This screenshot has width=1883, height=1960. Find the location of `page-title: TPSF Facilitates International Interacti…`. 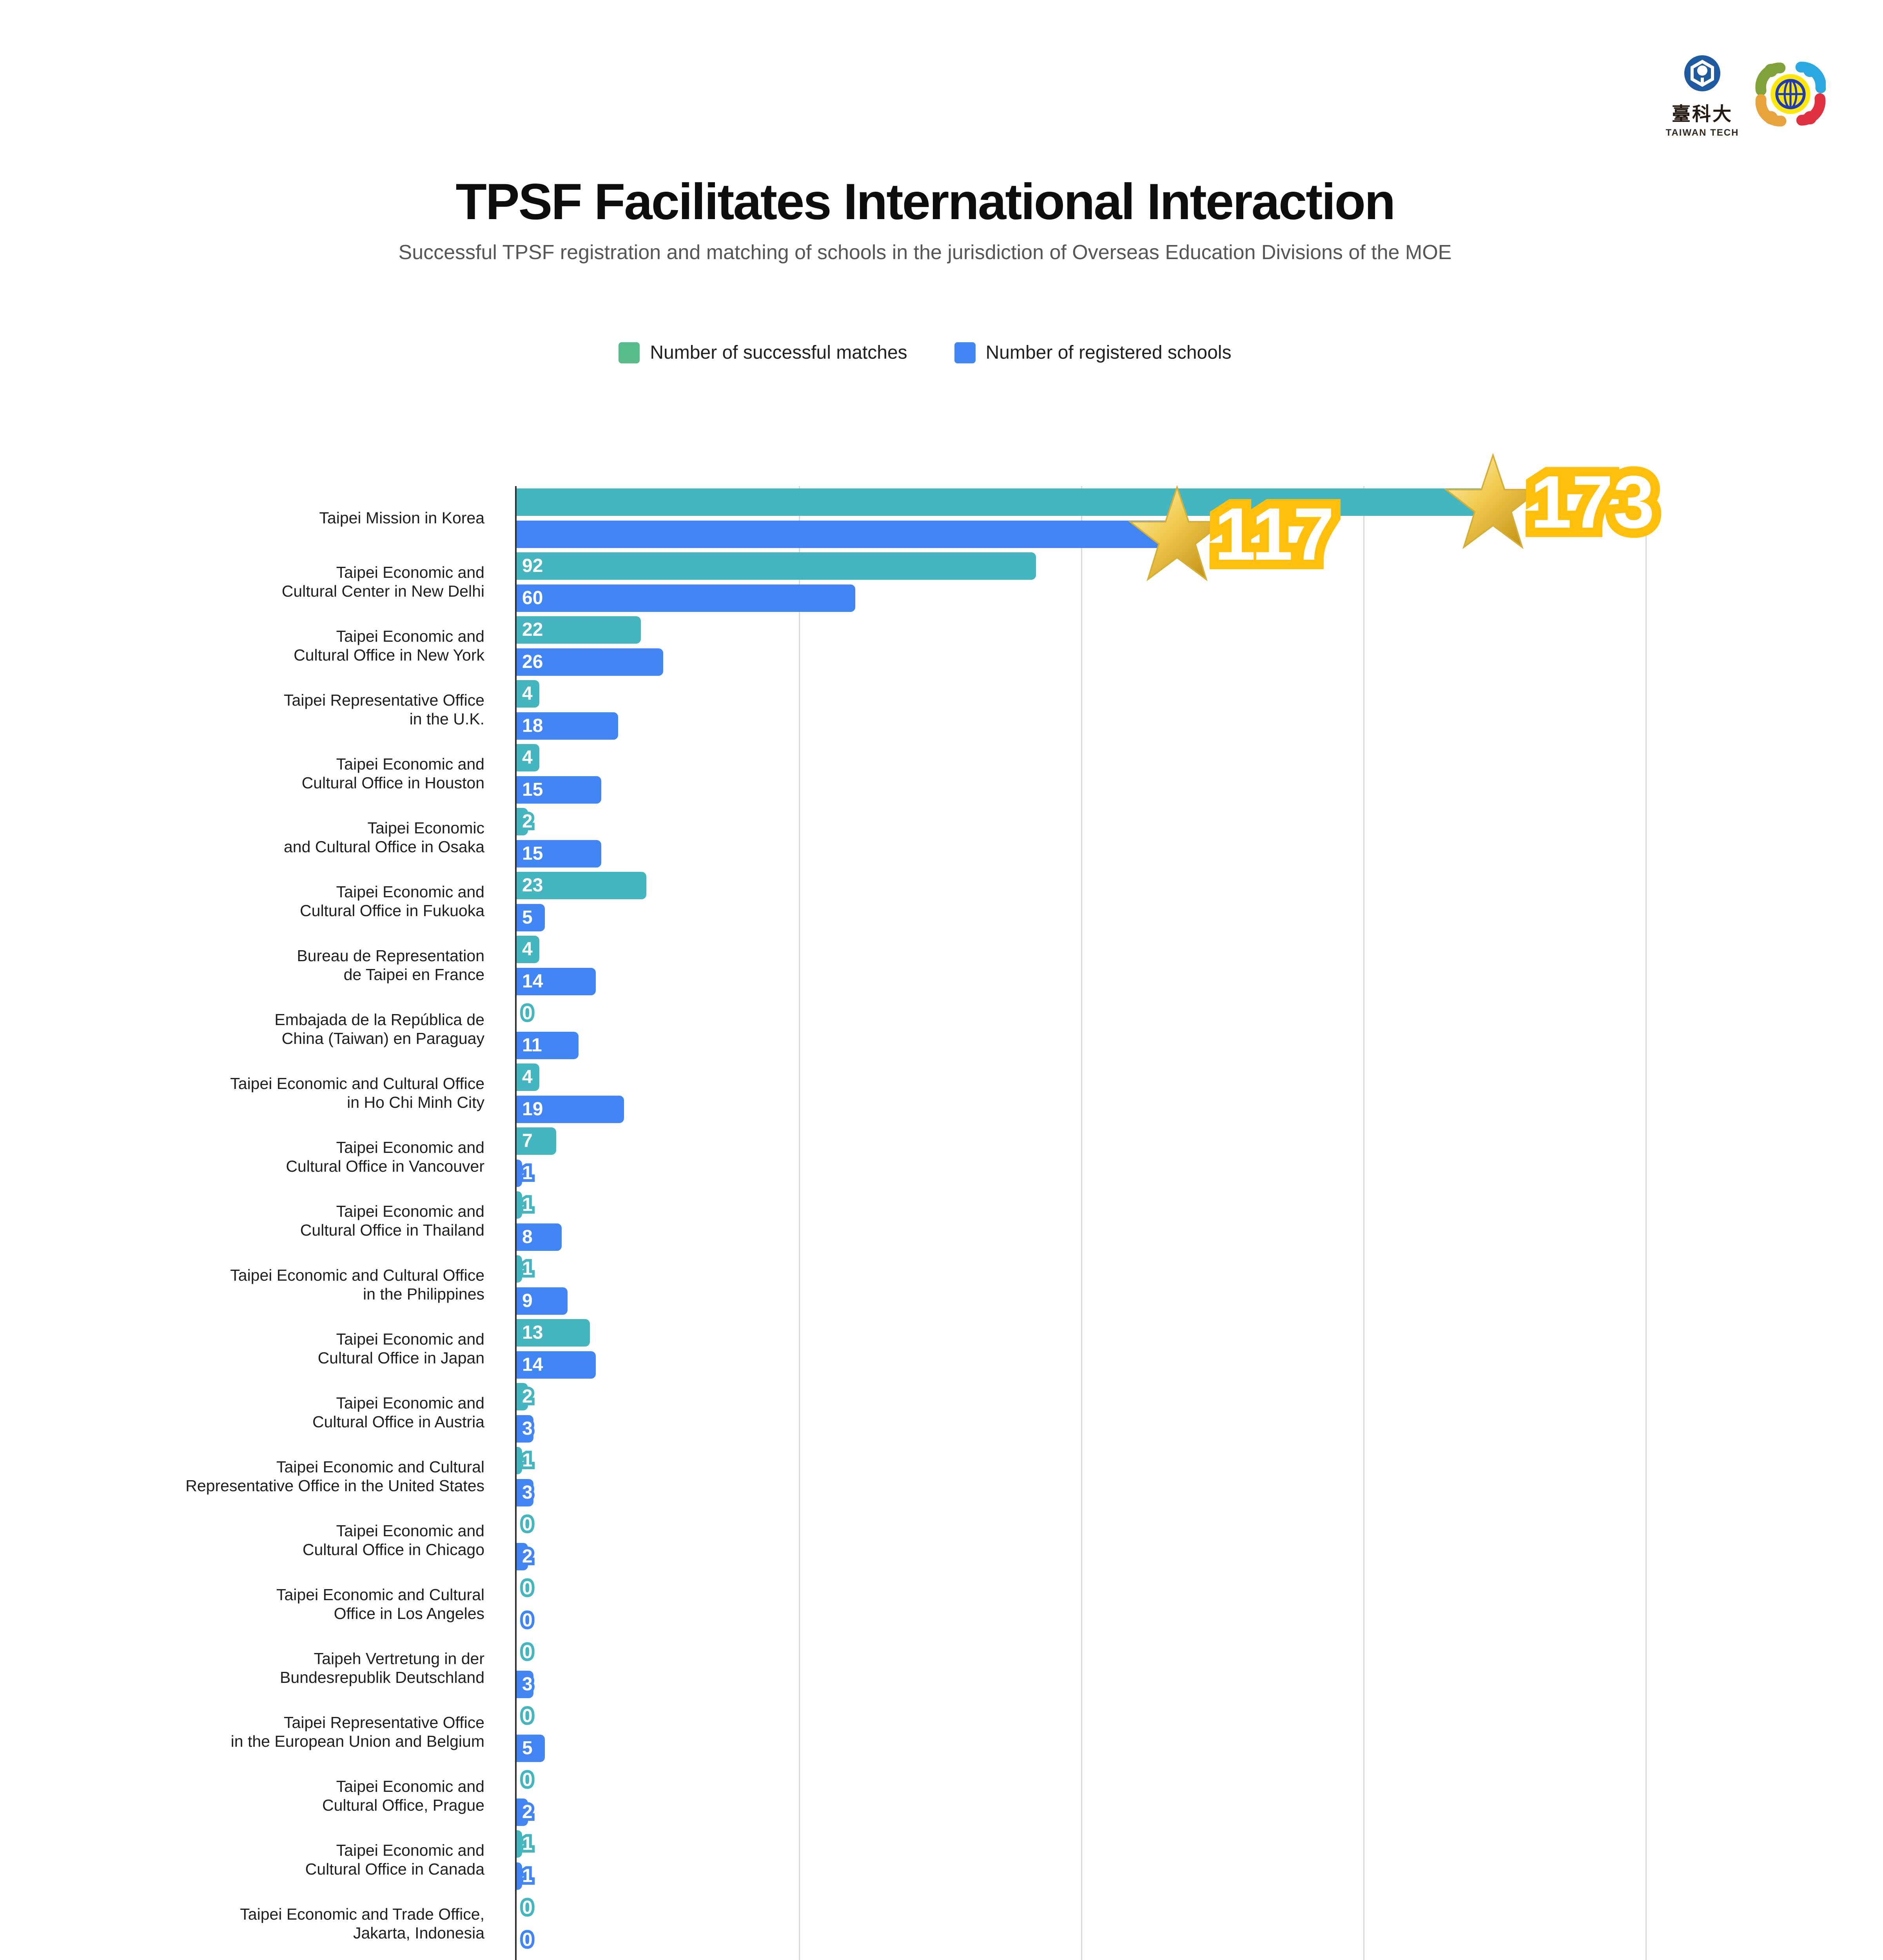

page-title: TPSF Facilitates International Interacti… is located at coordinates (925, 201).